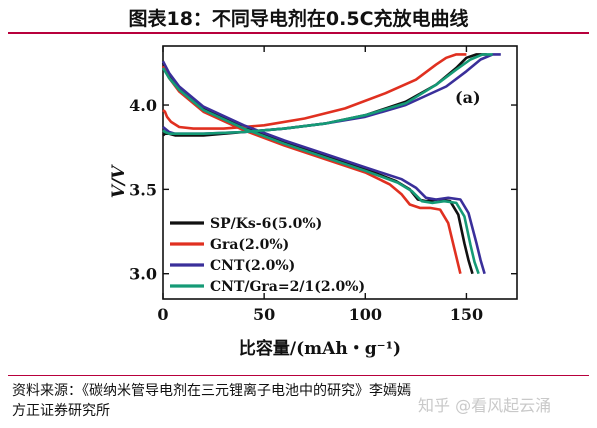 The height and width of the screenshot is (428, 597). What do you see at coordinates (211, 391) in the screenshot?
I see `source-line-1: 资料来源：《碳纳米管导电剂在三元锂离子电池中的研究》李嫣嫣` at bounding box center [211, 391].